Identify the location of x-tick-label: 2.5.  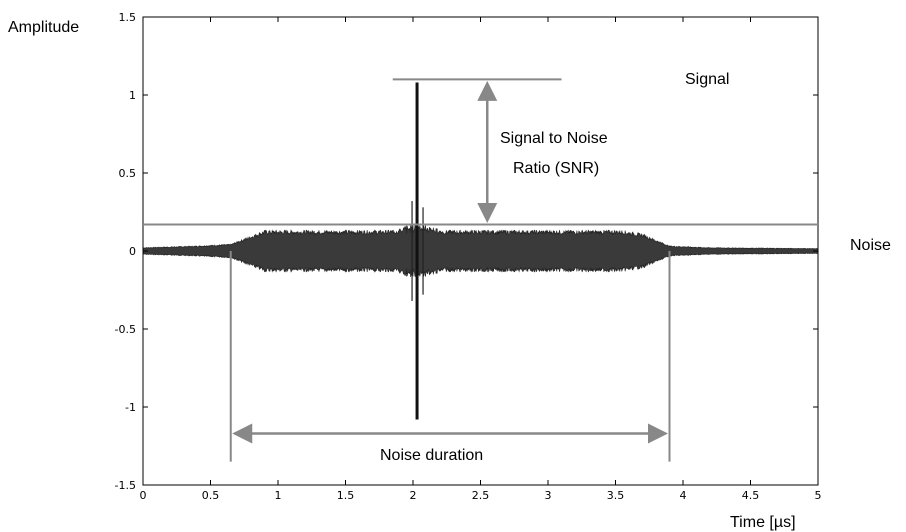
(481, 495).